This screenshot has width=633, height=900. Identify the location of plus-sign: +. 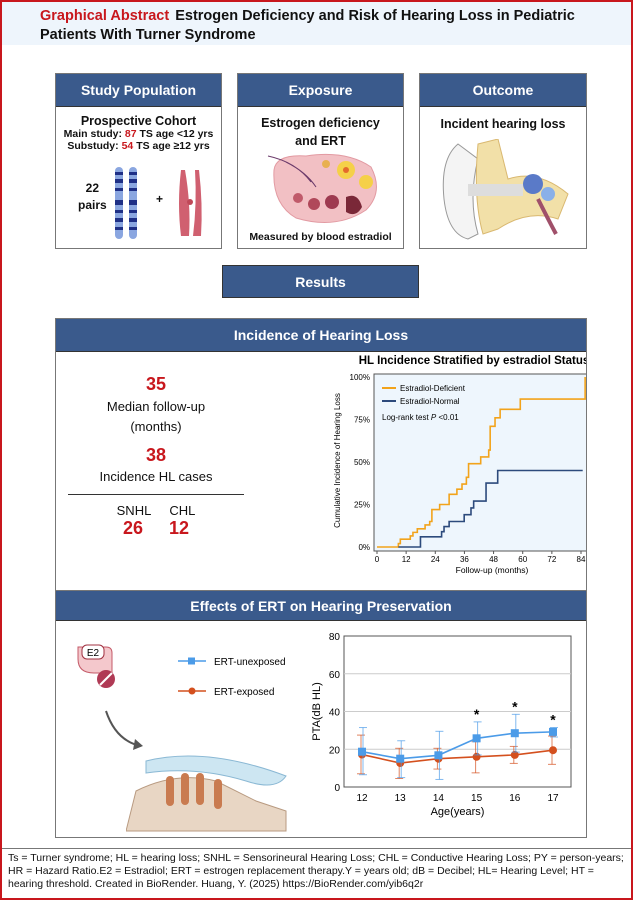
(160, 199).